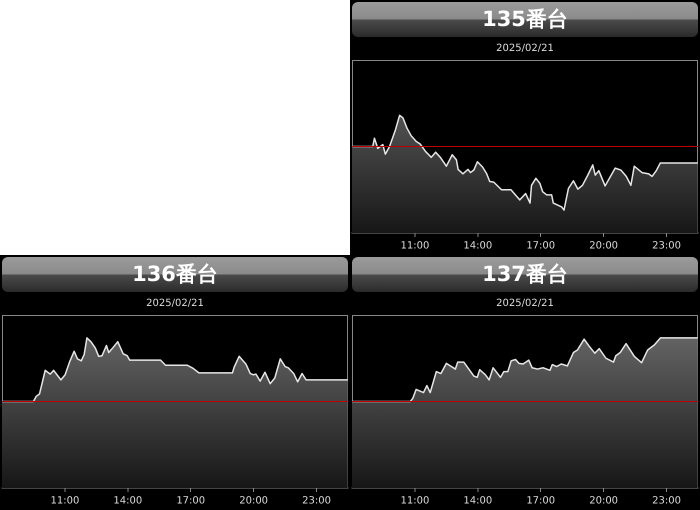  Describe the element at coordinates (525, 274) in the screenshot. I see `chart-title: 137番台` at that location.